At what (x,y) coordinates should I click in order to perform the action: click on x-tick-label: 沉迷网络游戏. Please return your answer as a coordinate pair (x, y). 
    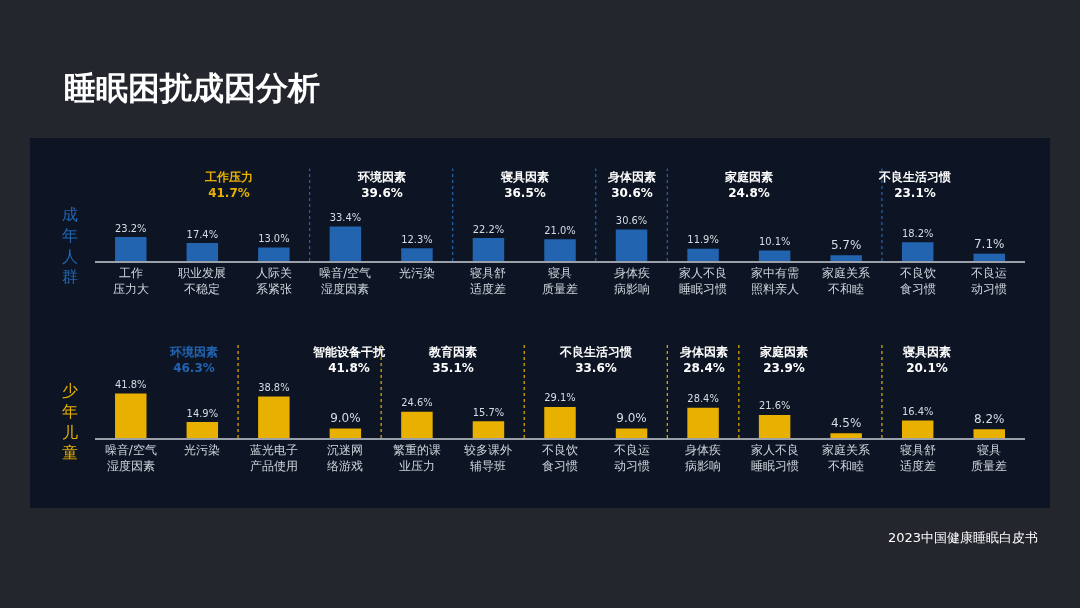
    Looking at the image, I should click on (345, 458).